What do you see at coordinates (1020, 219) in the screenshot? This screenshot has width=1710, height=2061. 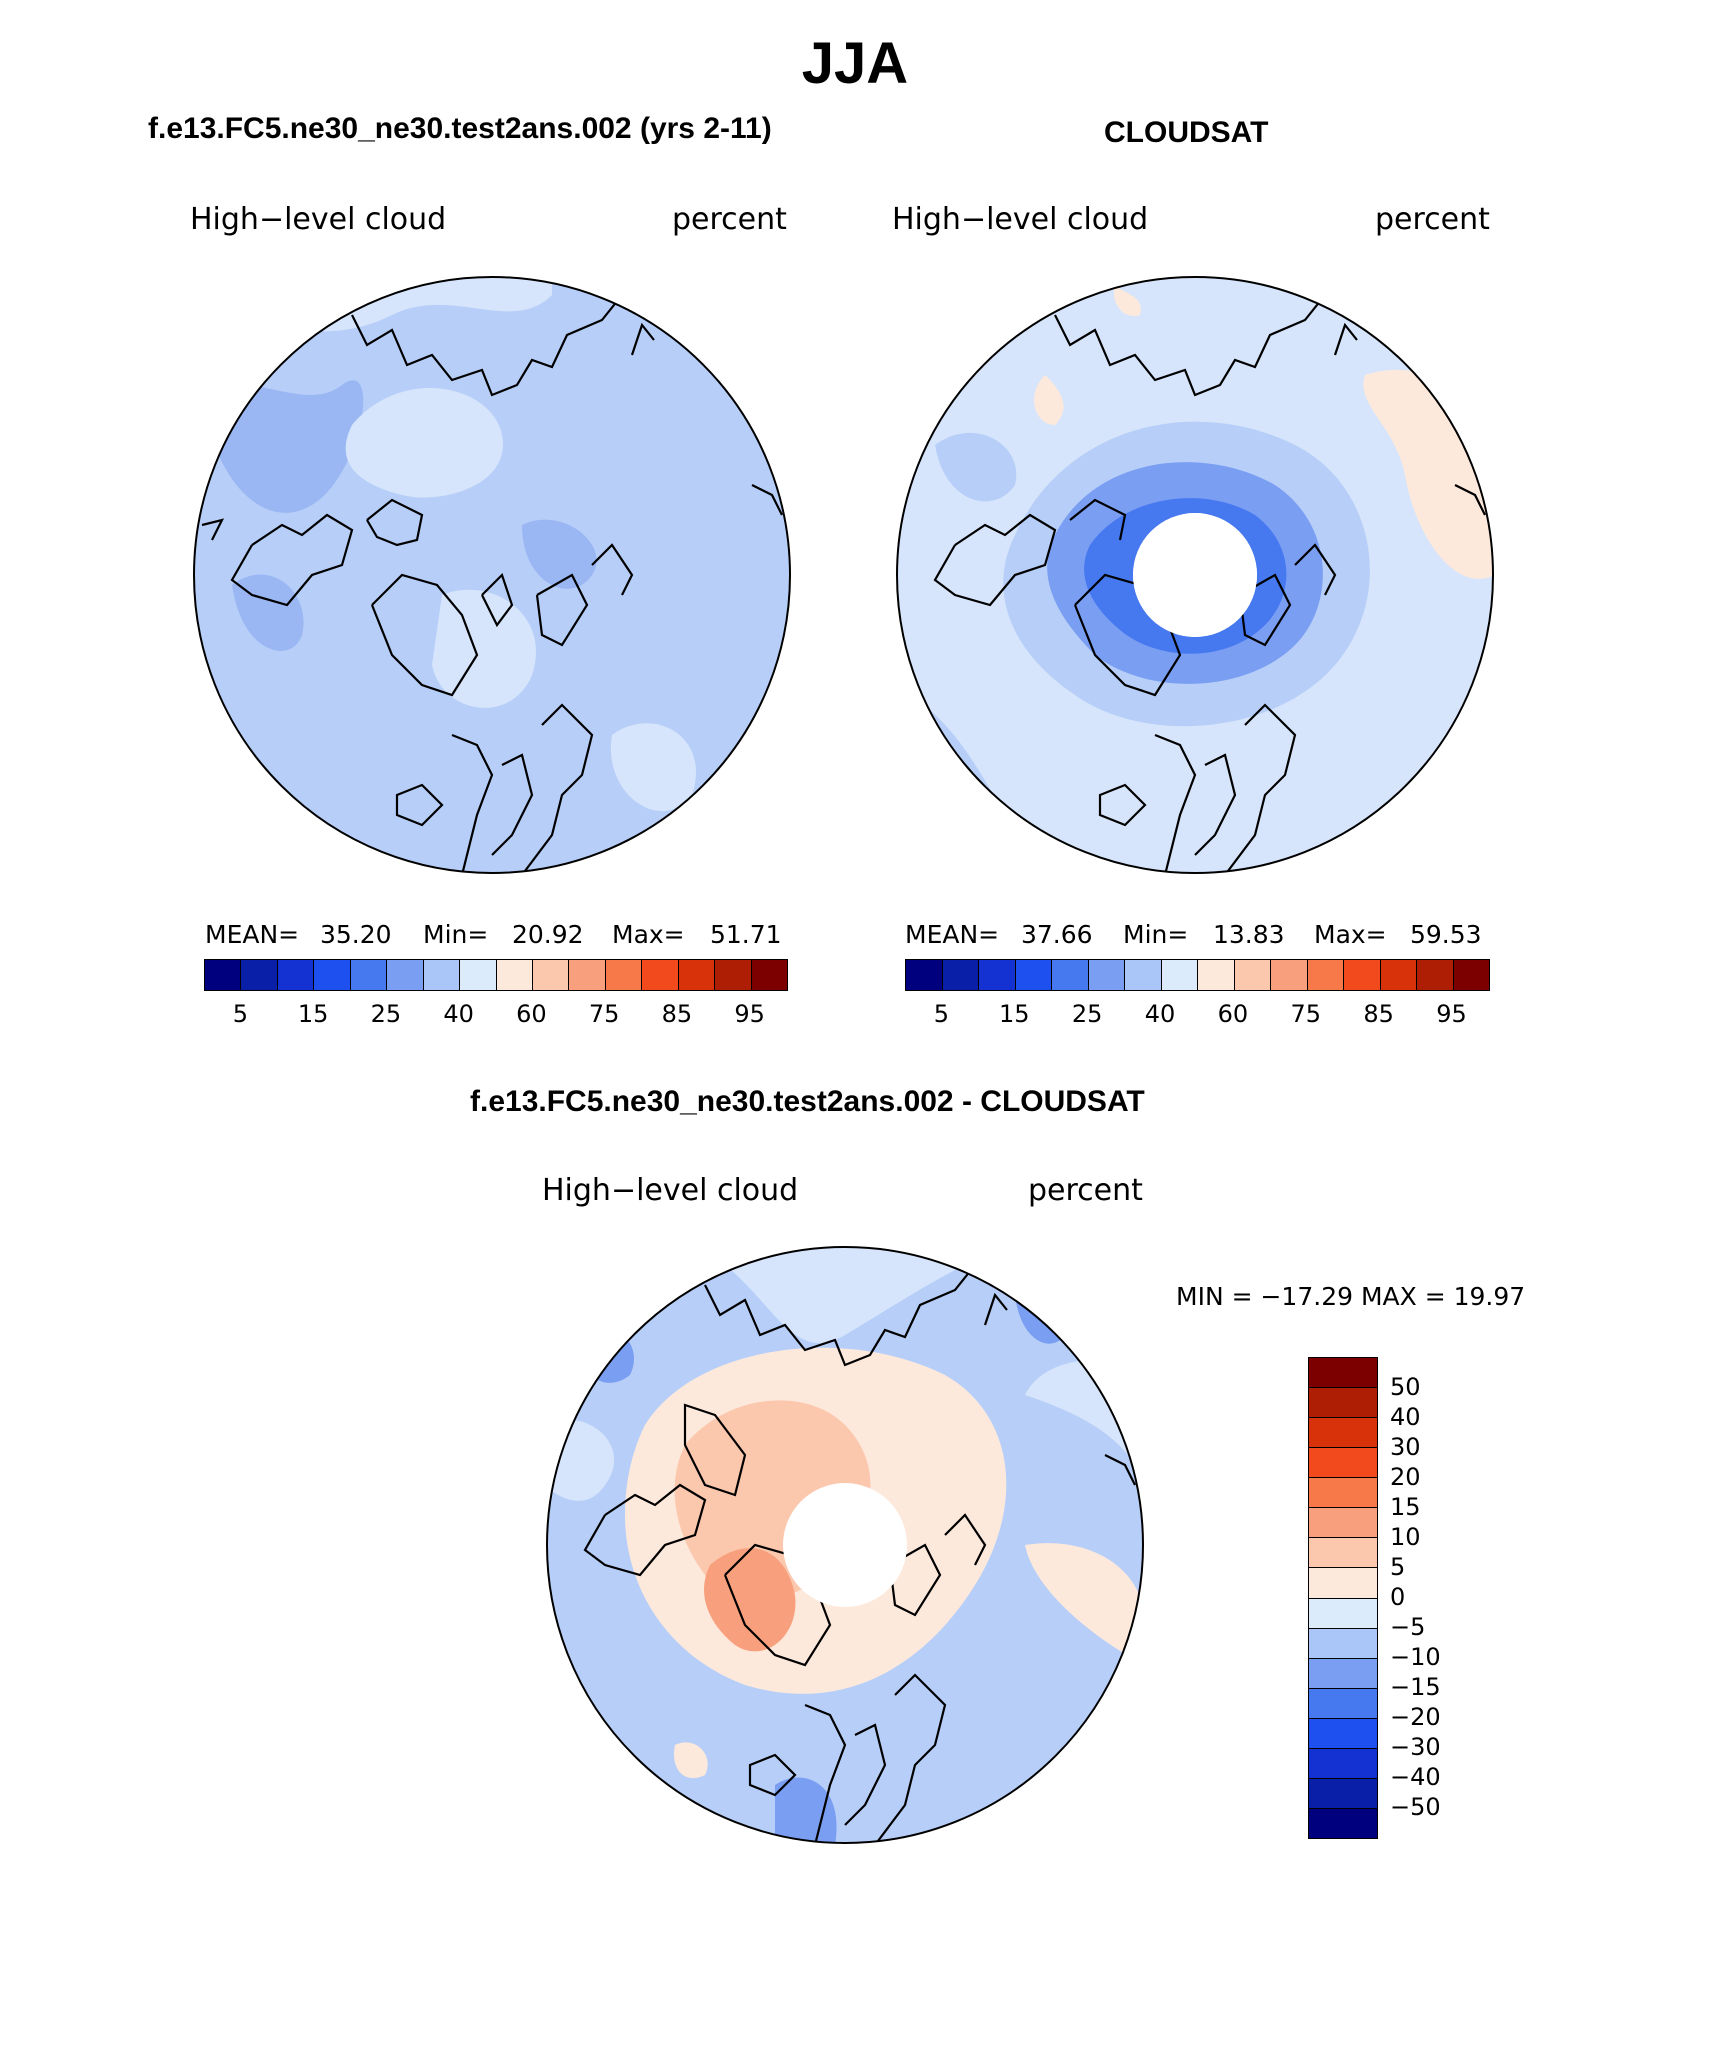 I see `obs-variable-label: High−level cloud` at bounding box center [1020, 219].